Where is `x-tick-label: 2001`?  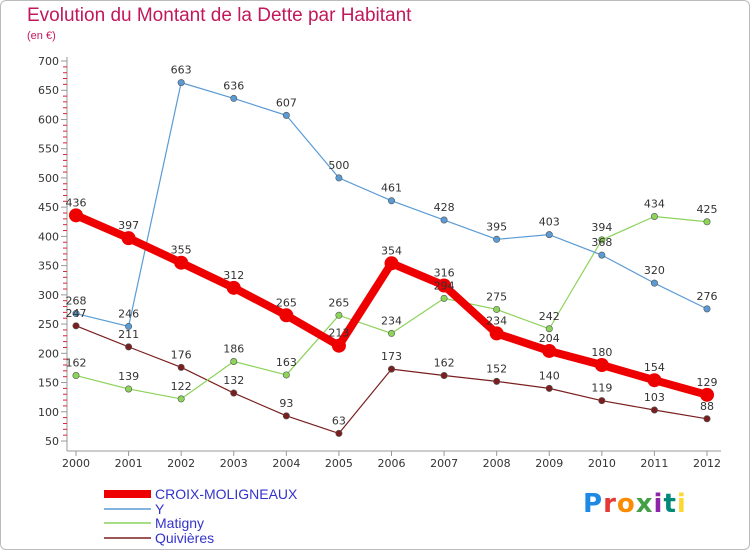 x-tick-label: 2001 is located at coordinates (129, 463).